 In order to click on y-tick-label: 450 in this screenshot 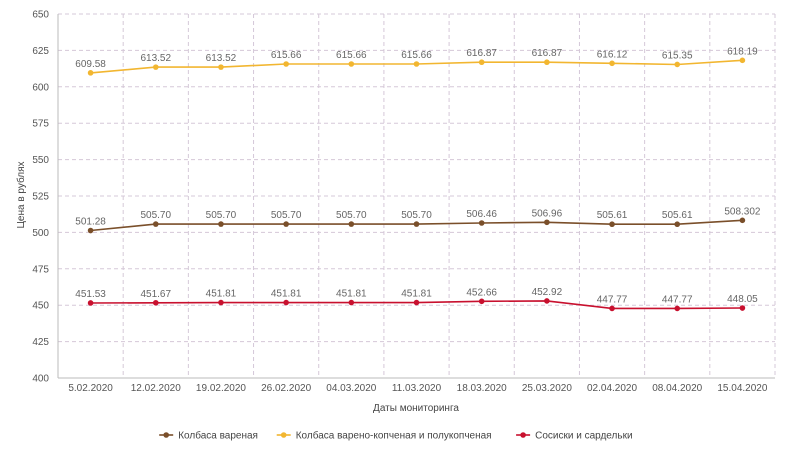, I will do `click(40, 306)`.